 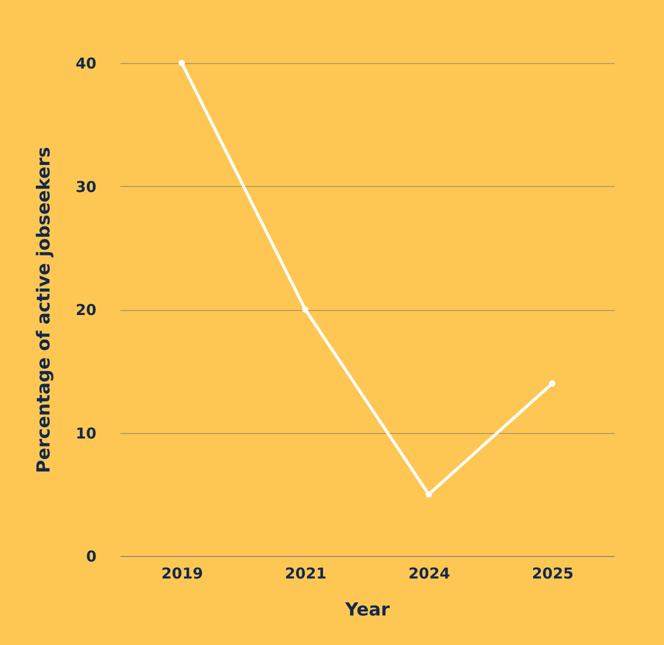 I want to click on x-axis-title: Year, so click(x=367, y=610).